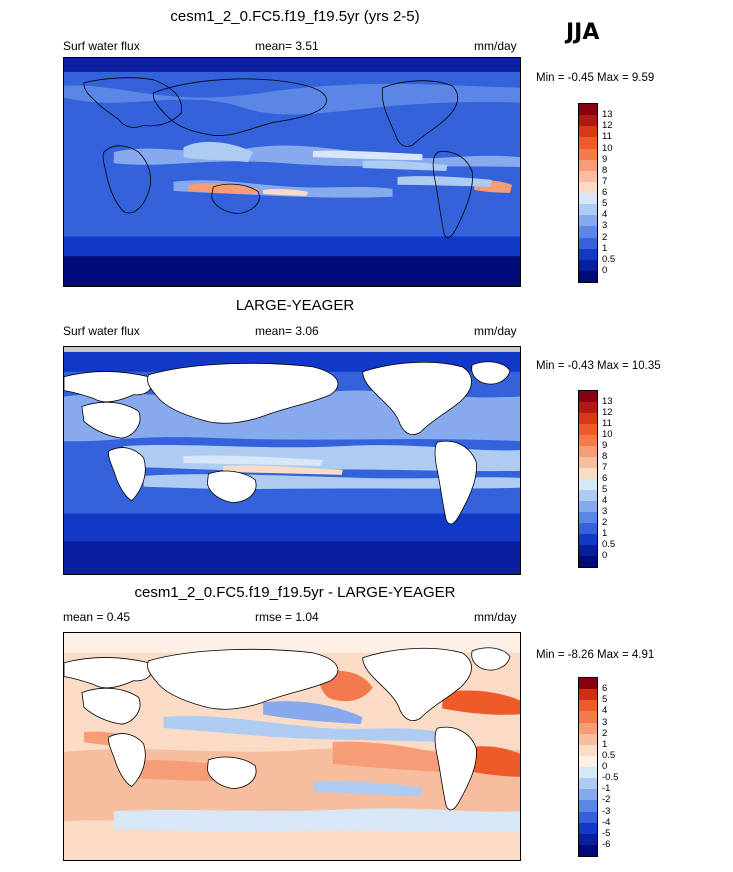 The width and height of the screenshot is (733, 872). I want to click on panel1-units-label: mm/day, so click(495, 46).